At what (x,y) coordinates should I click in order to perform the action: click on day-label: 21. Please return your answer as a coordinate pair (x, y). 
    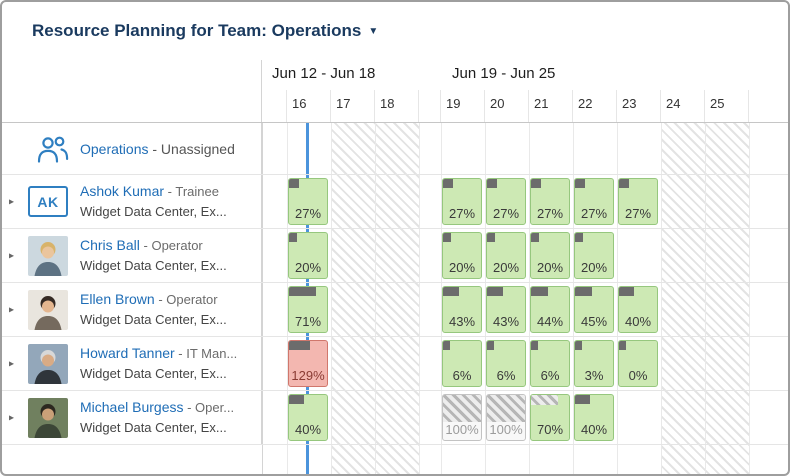
    Looking at the image, I should click on (541, 103).